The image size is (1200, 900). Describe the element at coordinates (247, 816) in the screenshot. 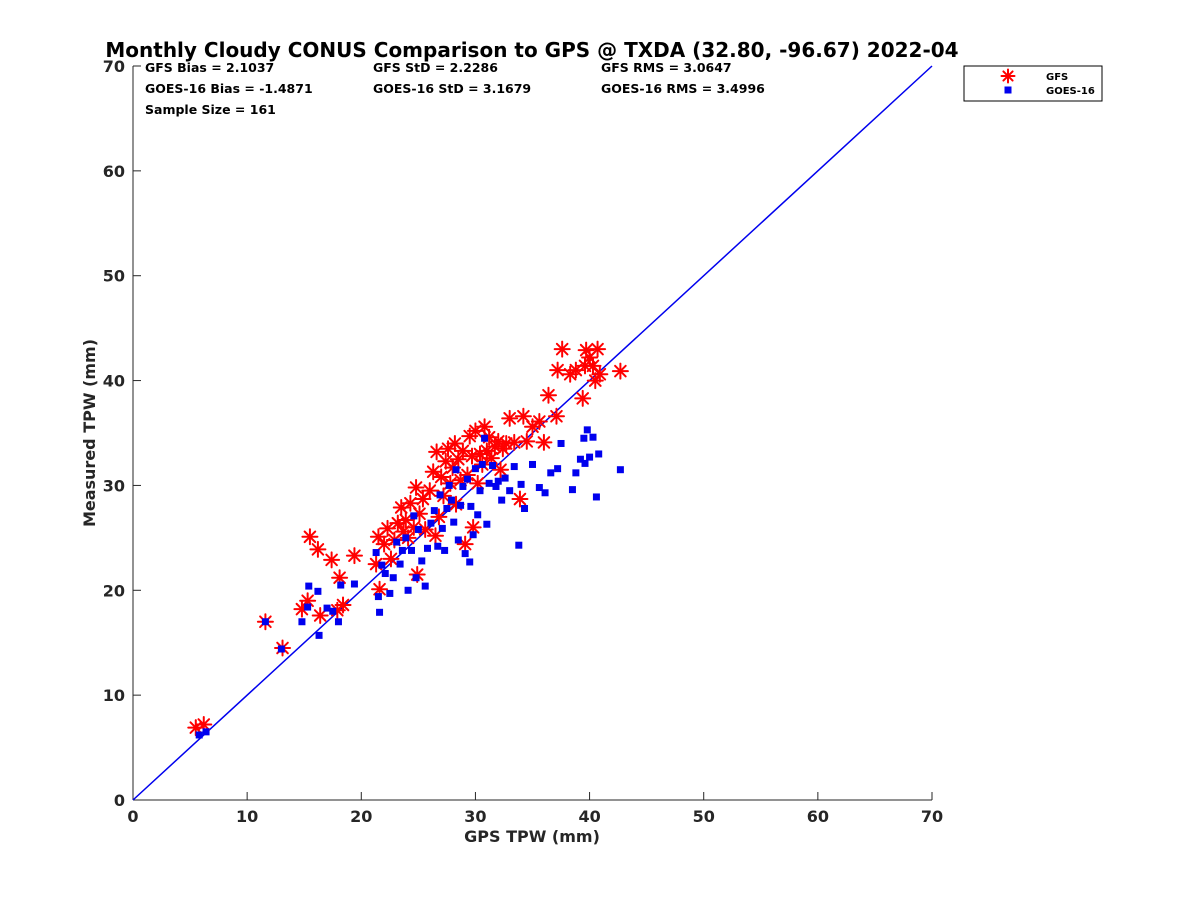

I see `x-tick-label: 10` at that location.